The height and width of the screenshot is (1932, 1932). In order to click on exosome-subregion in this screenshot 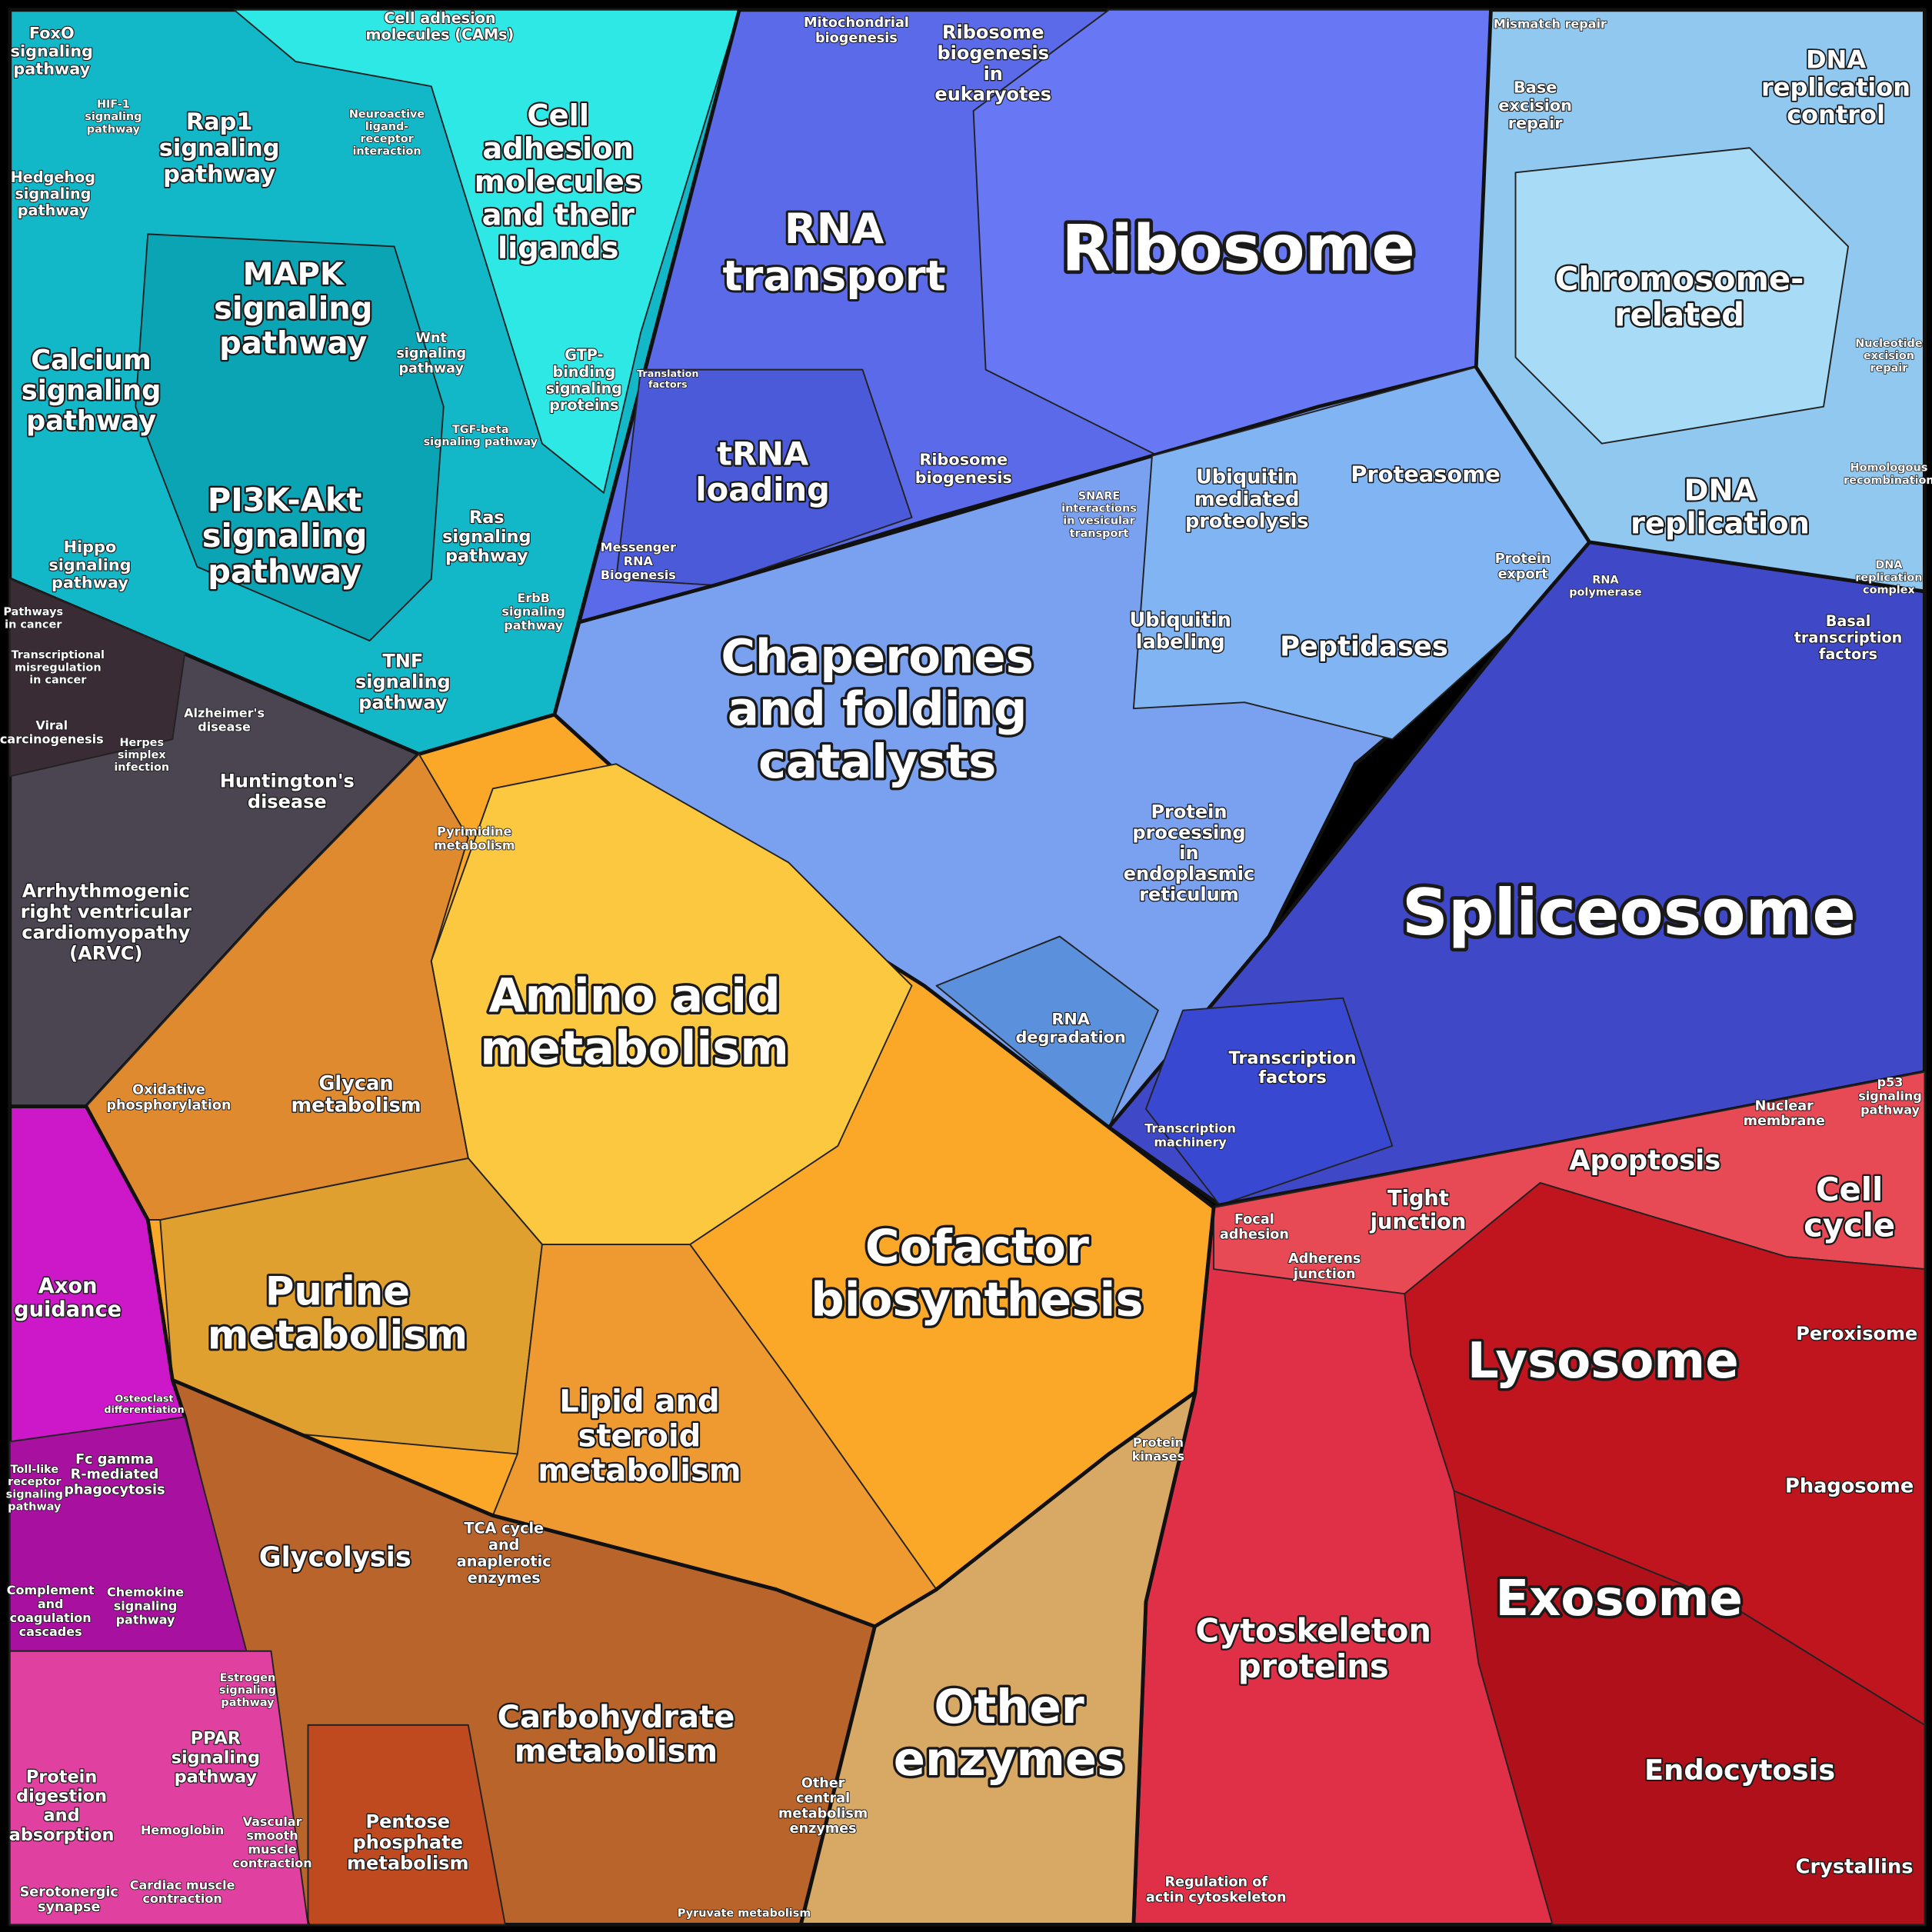, I will do `click(1689, 1708)`.